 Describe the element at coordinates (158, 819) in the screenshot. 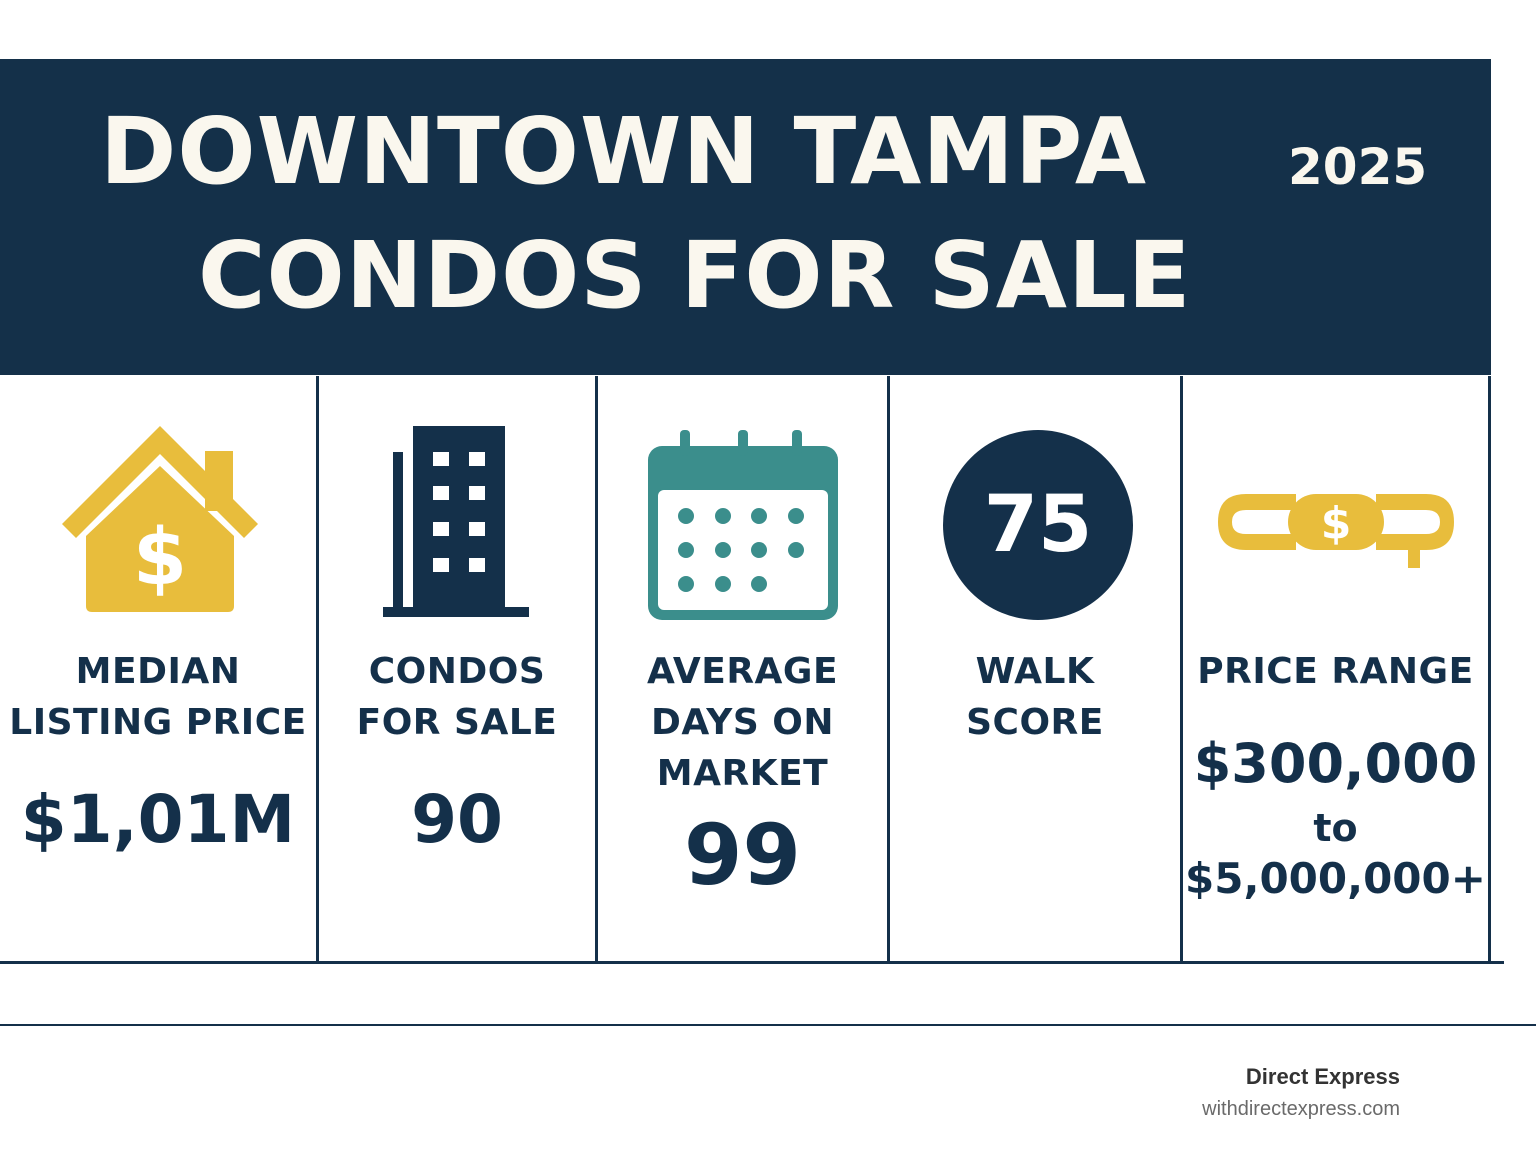

I see `median-value: $1,01M` at that location.